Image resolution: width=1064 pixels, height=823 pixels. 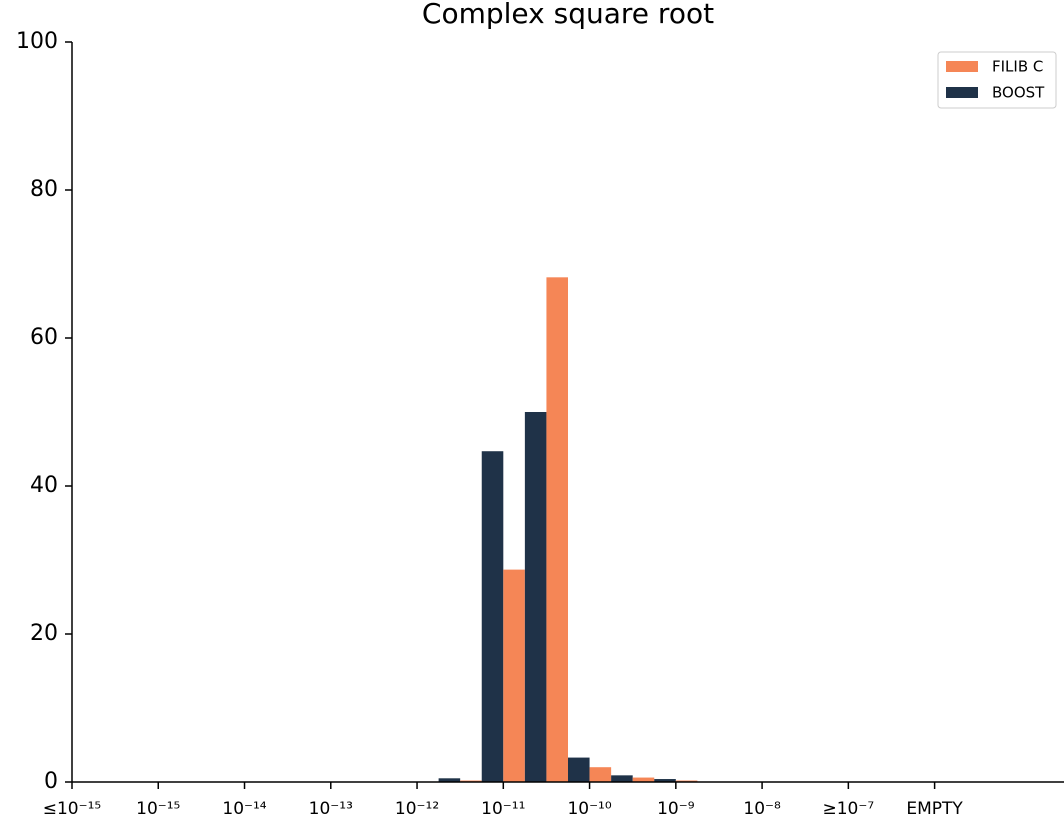 What do you see at coordinates (503, 809) in the screenshot?
I see `x-tick-label: 10⁻¹¹` at bounding box center [503, 809].